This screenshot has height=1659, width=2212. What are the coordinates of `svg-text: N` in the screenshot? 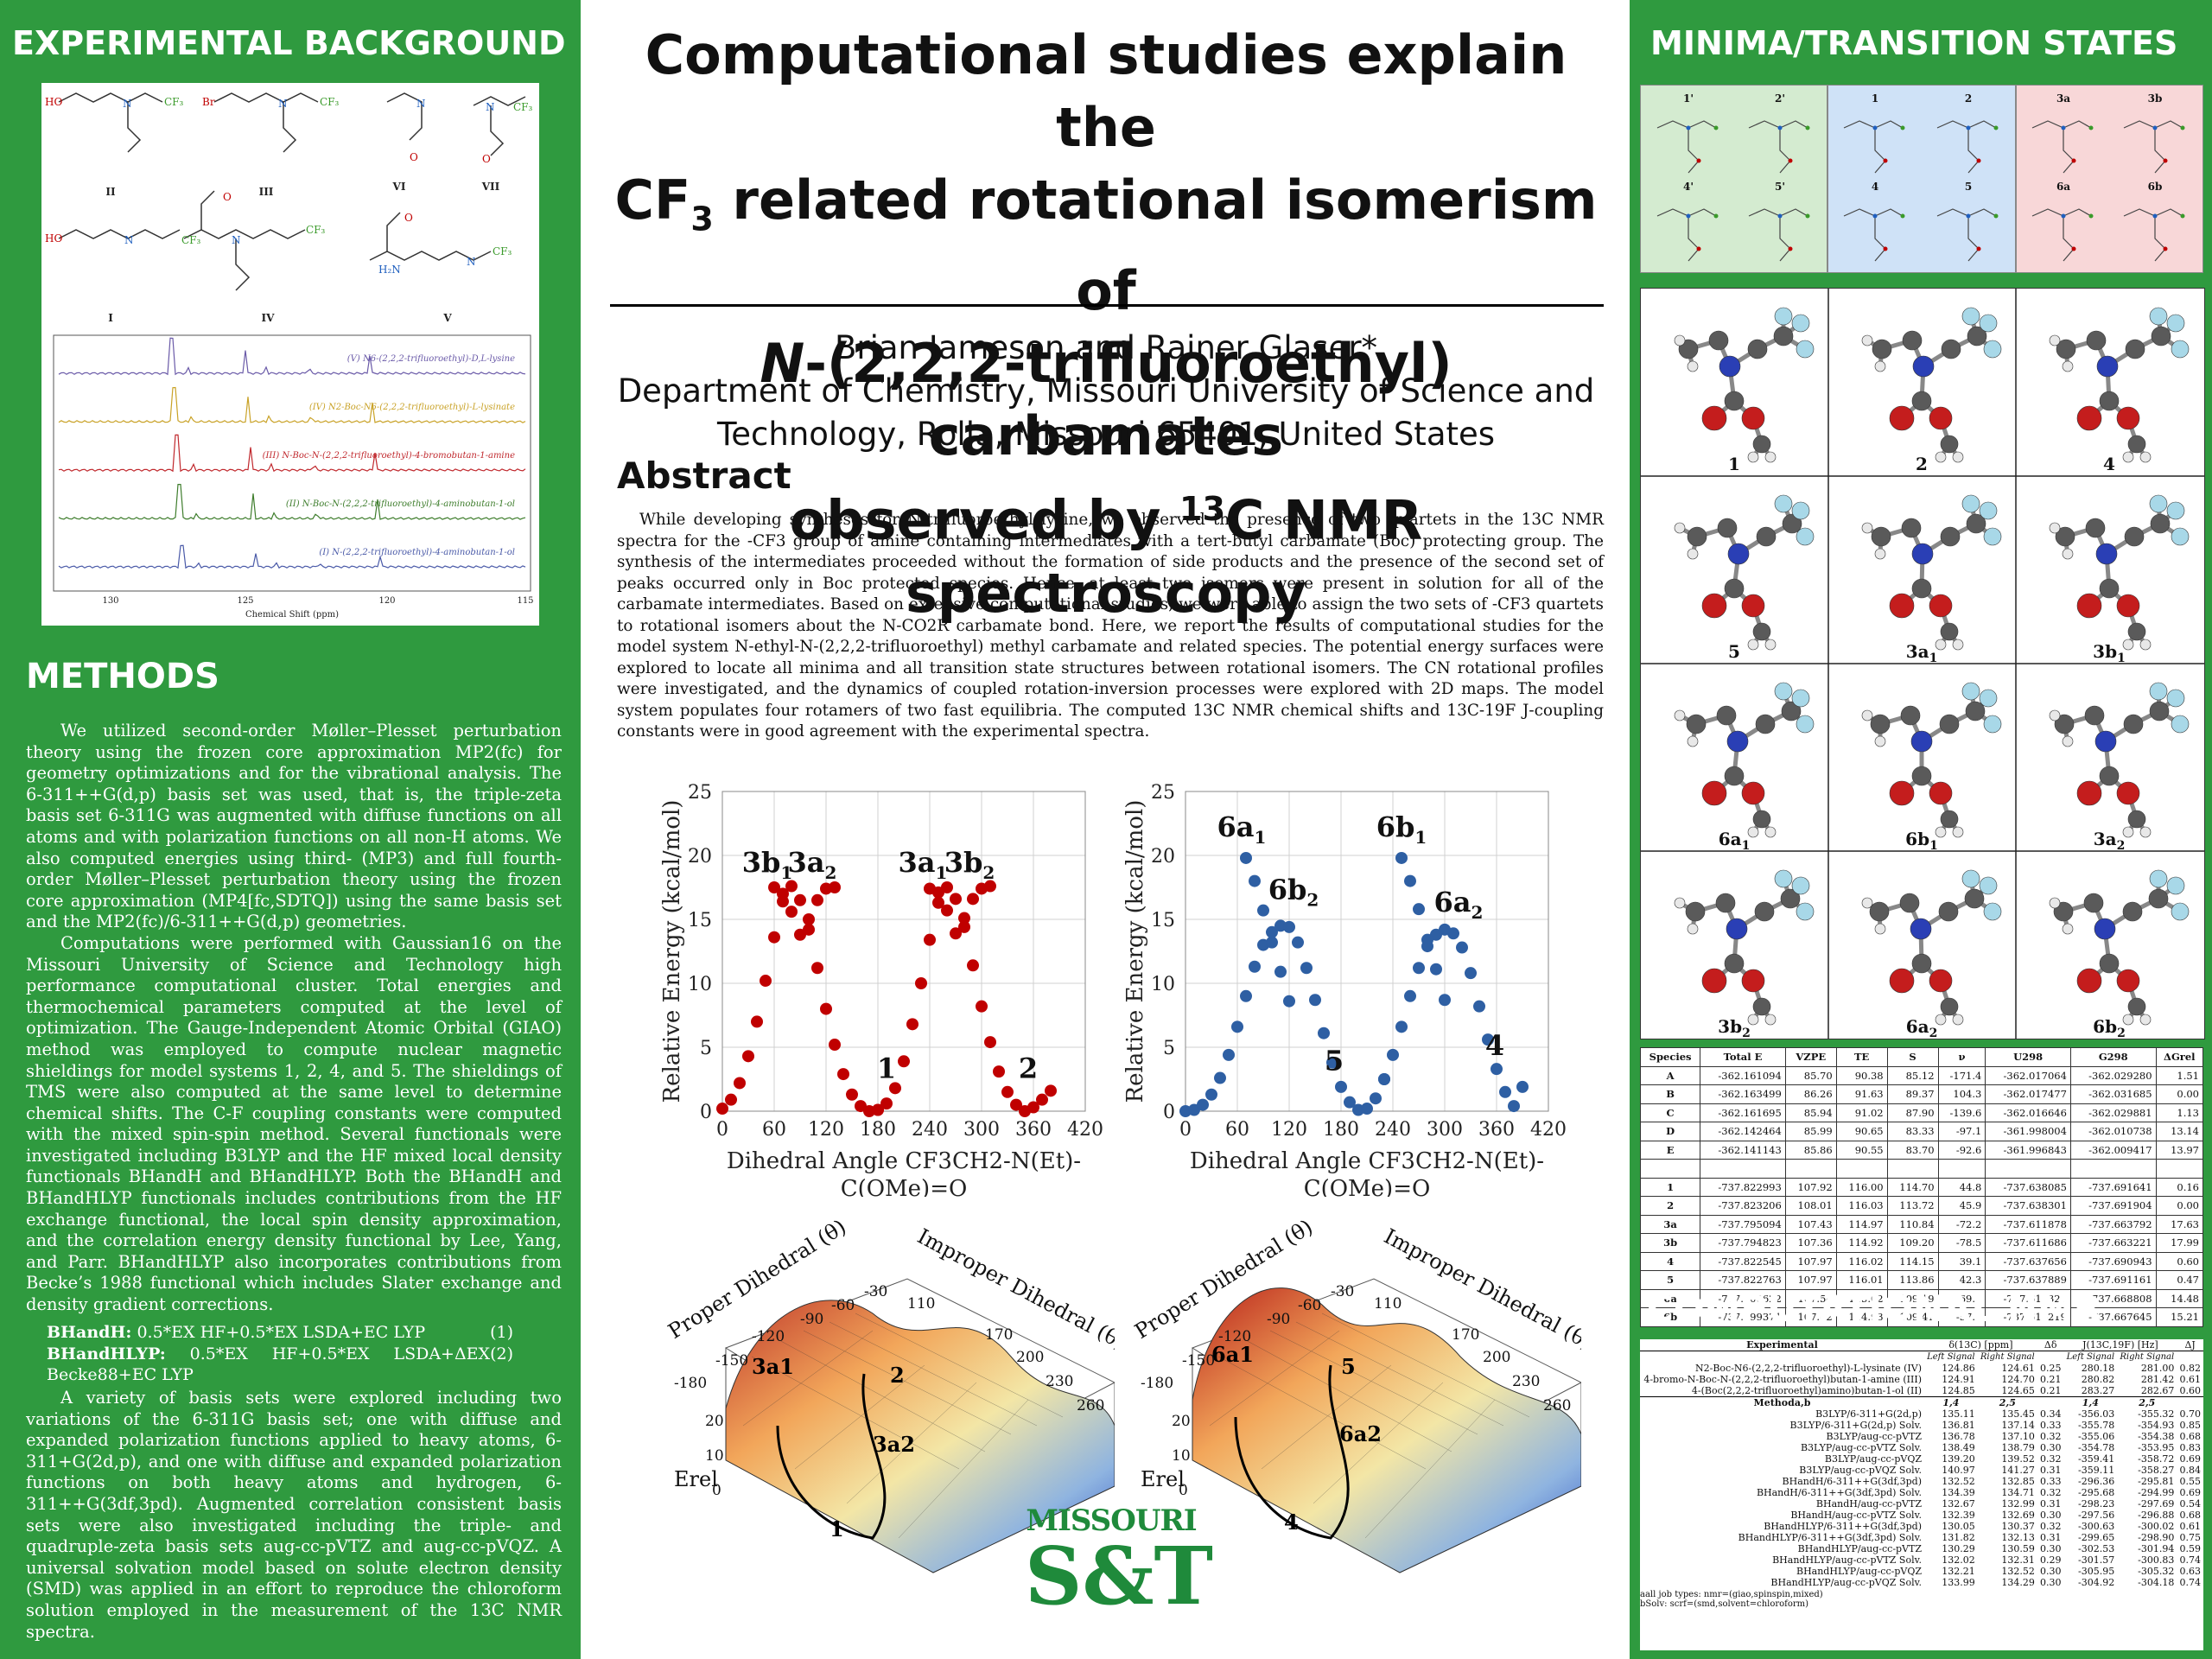 It's located at (127, 104).